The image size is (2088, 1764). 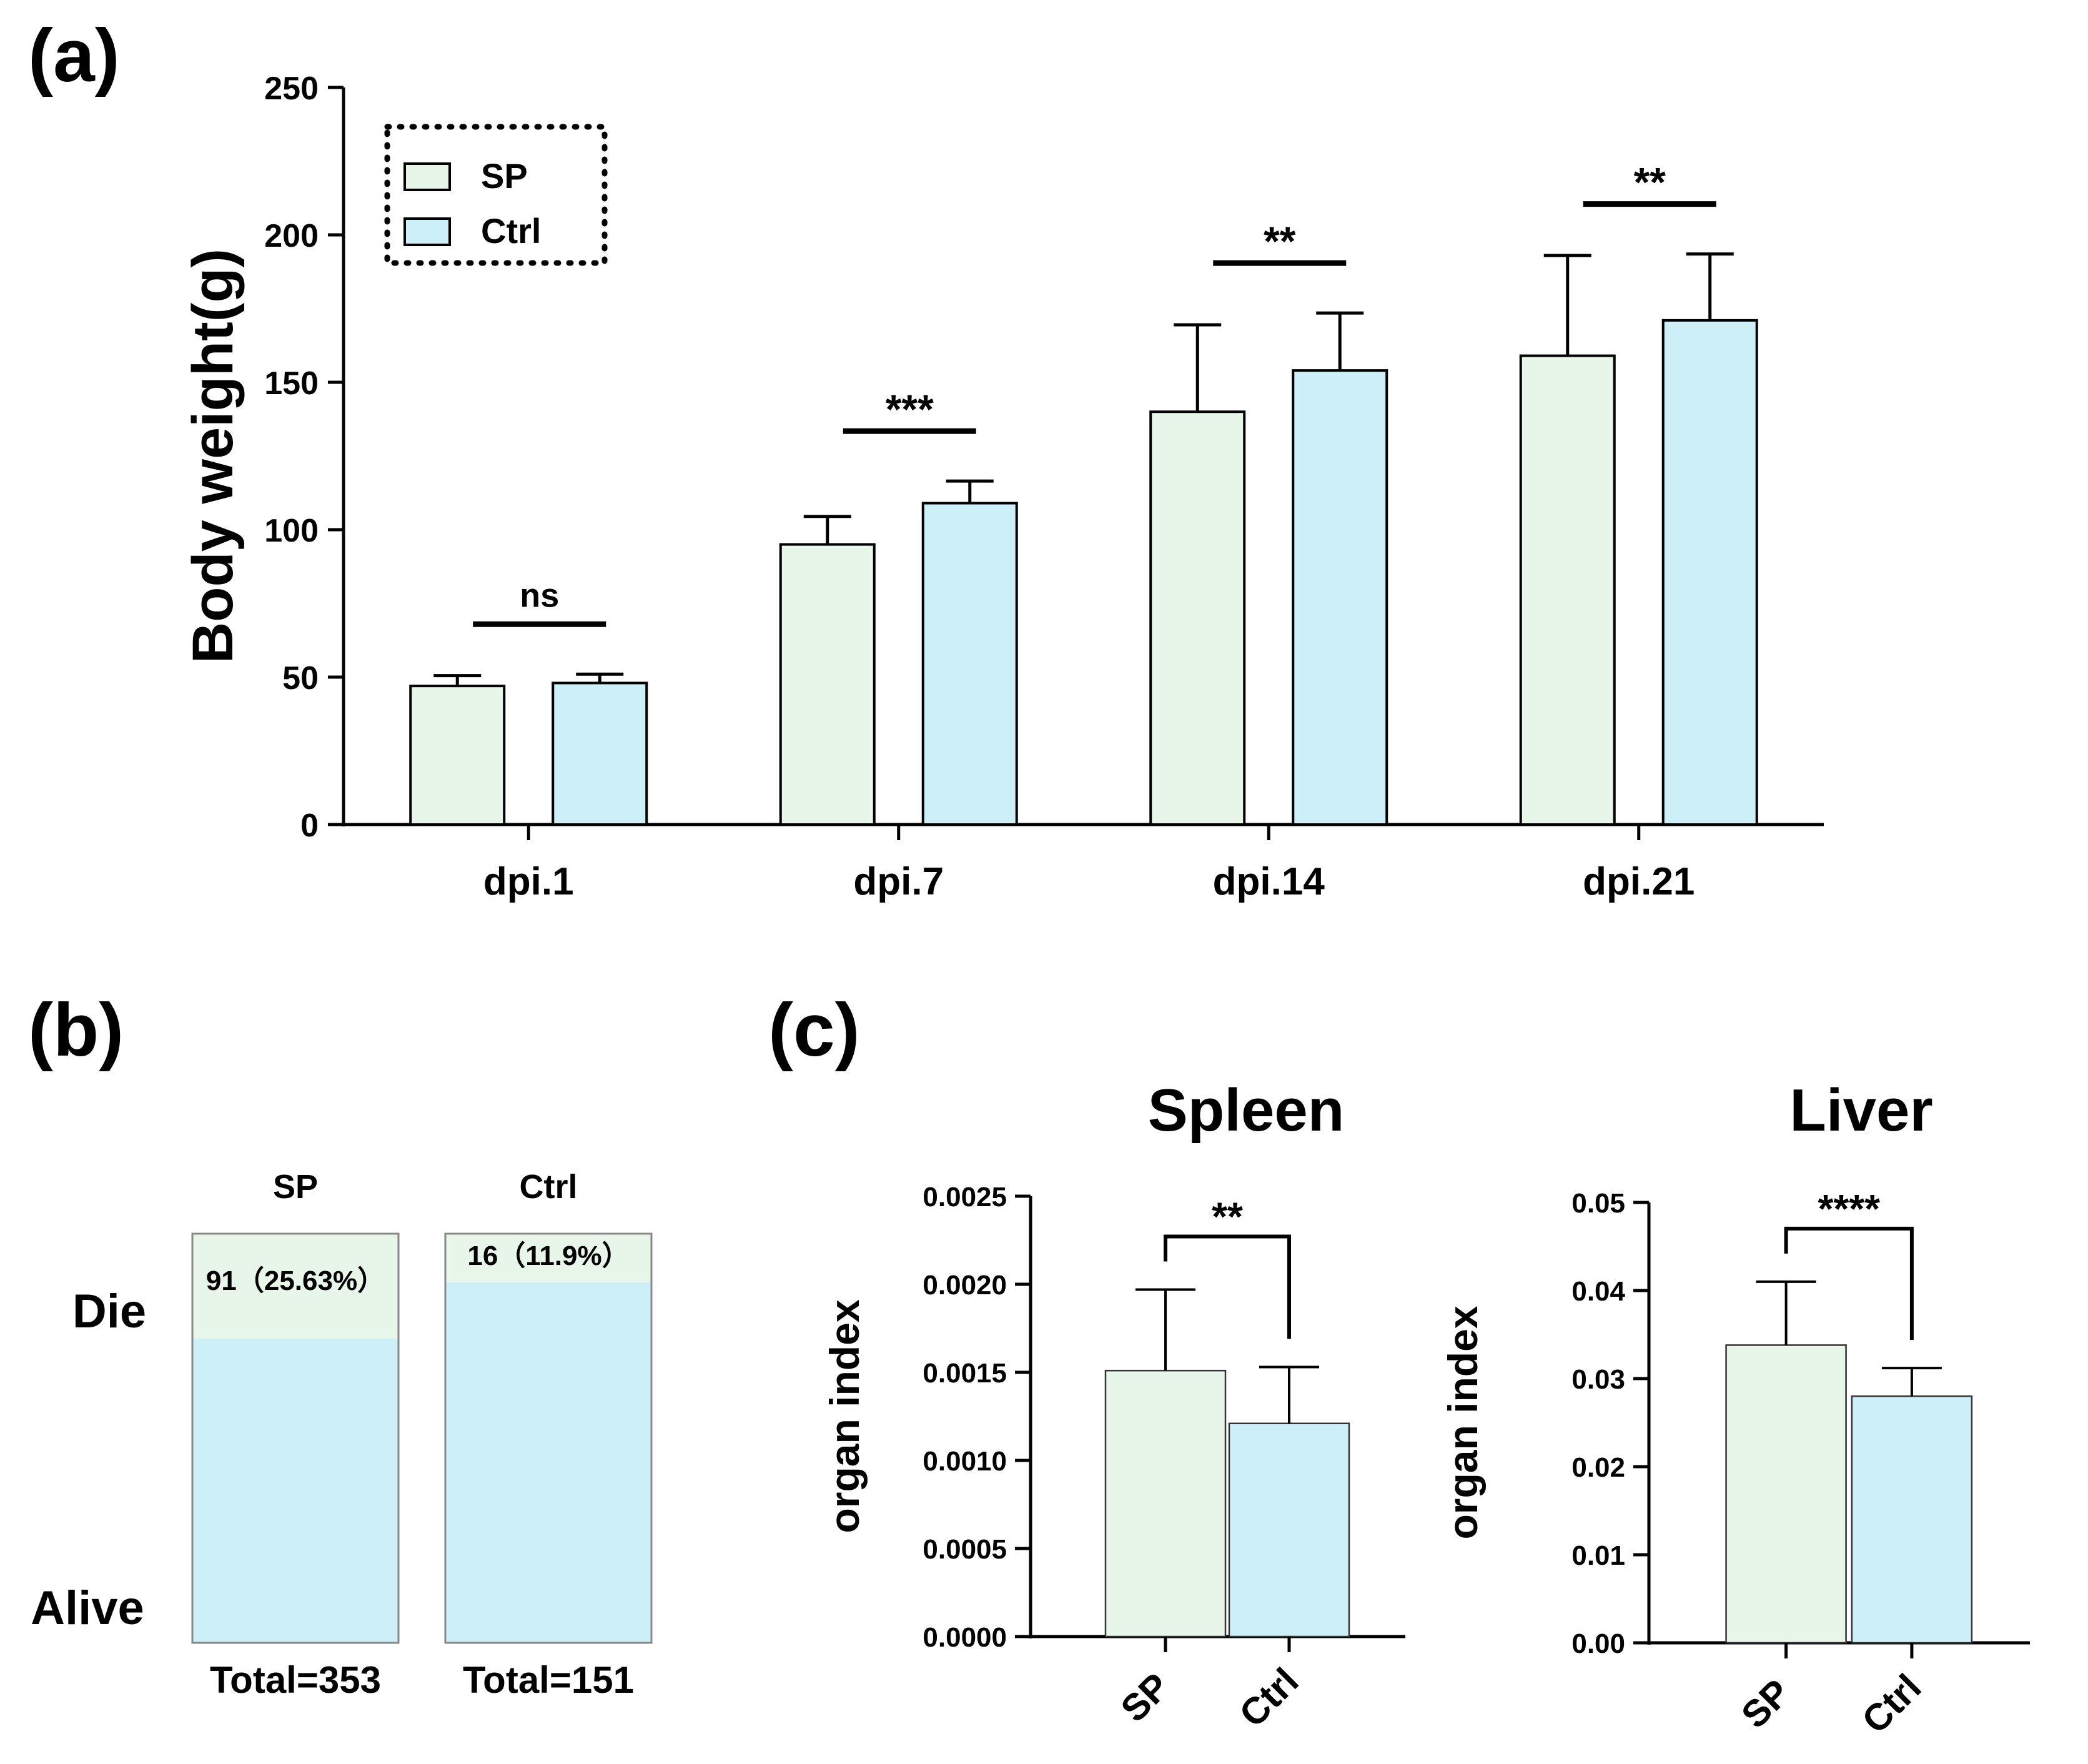 What do you see at coordinates (511, 230) in the screenshot?
I see `legend-label: Ctrl` at bounding box center [511, 230].